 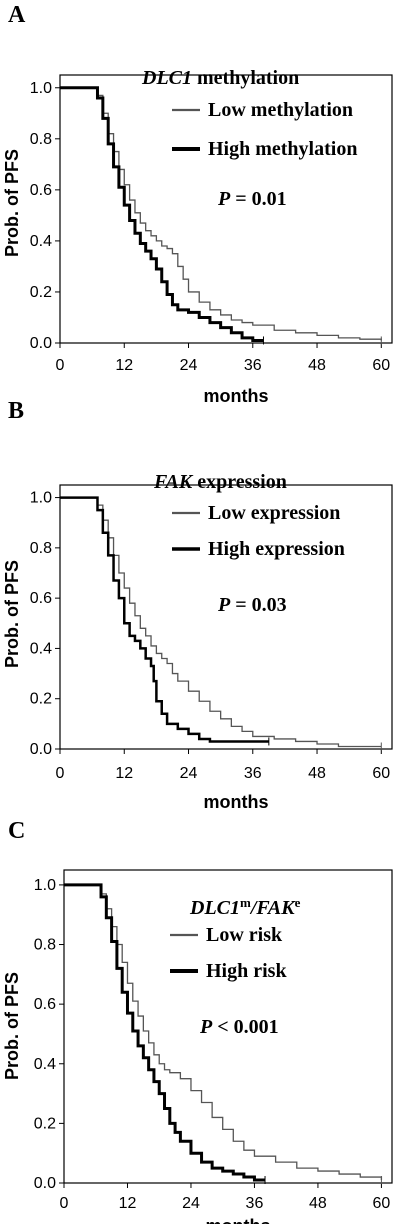 I want to click on chart-title: FAK expression, so click(x=220, y=482).